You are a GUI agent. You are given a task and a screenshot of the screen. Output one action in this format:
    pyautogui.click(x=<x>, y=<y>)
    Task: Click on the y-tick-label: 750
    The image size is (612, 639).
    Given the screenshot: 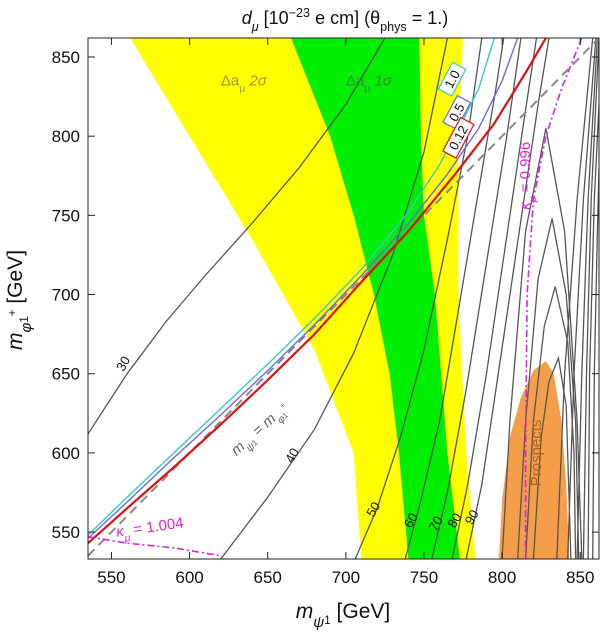 What is the action you would take?
    pyautogui.click(x=66, y=215)
    